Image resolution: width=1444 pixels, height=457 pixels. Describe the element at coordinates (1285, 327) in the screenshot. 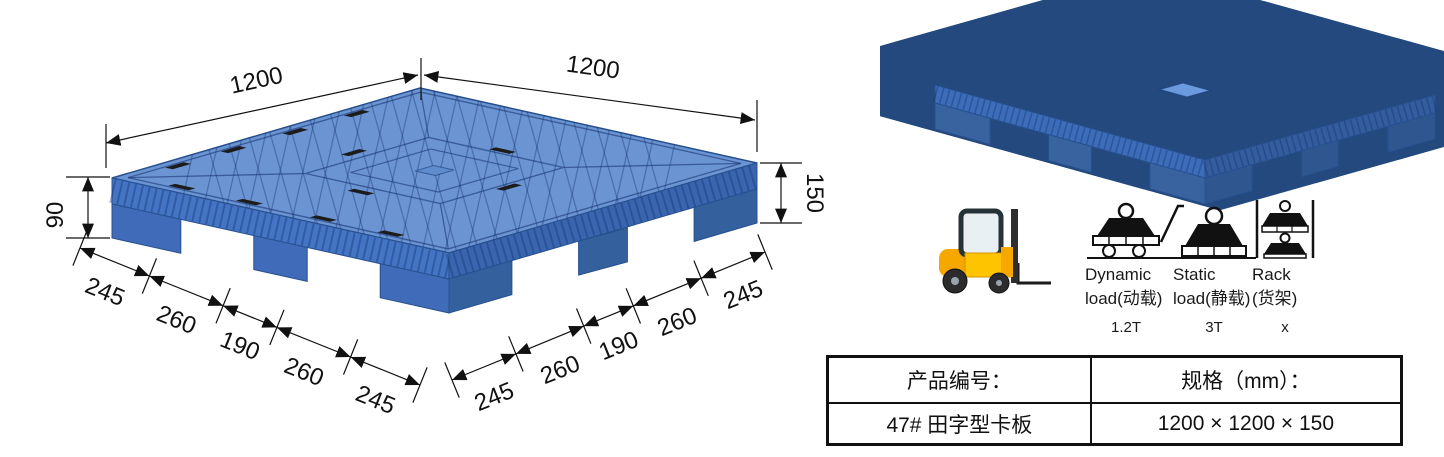

I see `rack-value: x` at that location.